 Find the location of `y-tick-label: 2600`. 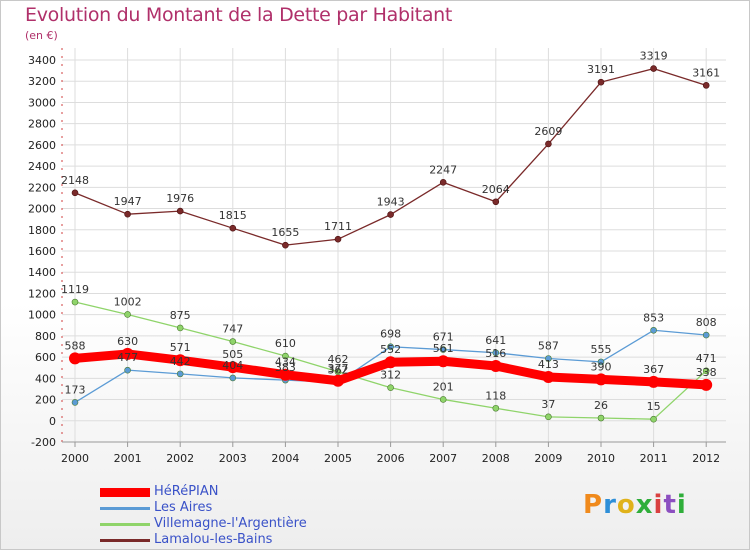

y-tick-label: 2600 is located at coordinates (42, 145).